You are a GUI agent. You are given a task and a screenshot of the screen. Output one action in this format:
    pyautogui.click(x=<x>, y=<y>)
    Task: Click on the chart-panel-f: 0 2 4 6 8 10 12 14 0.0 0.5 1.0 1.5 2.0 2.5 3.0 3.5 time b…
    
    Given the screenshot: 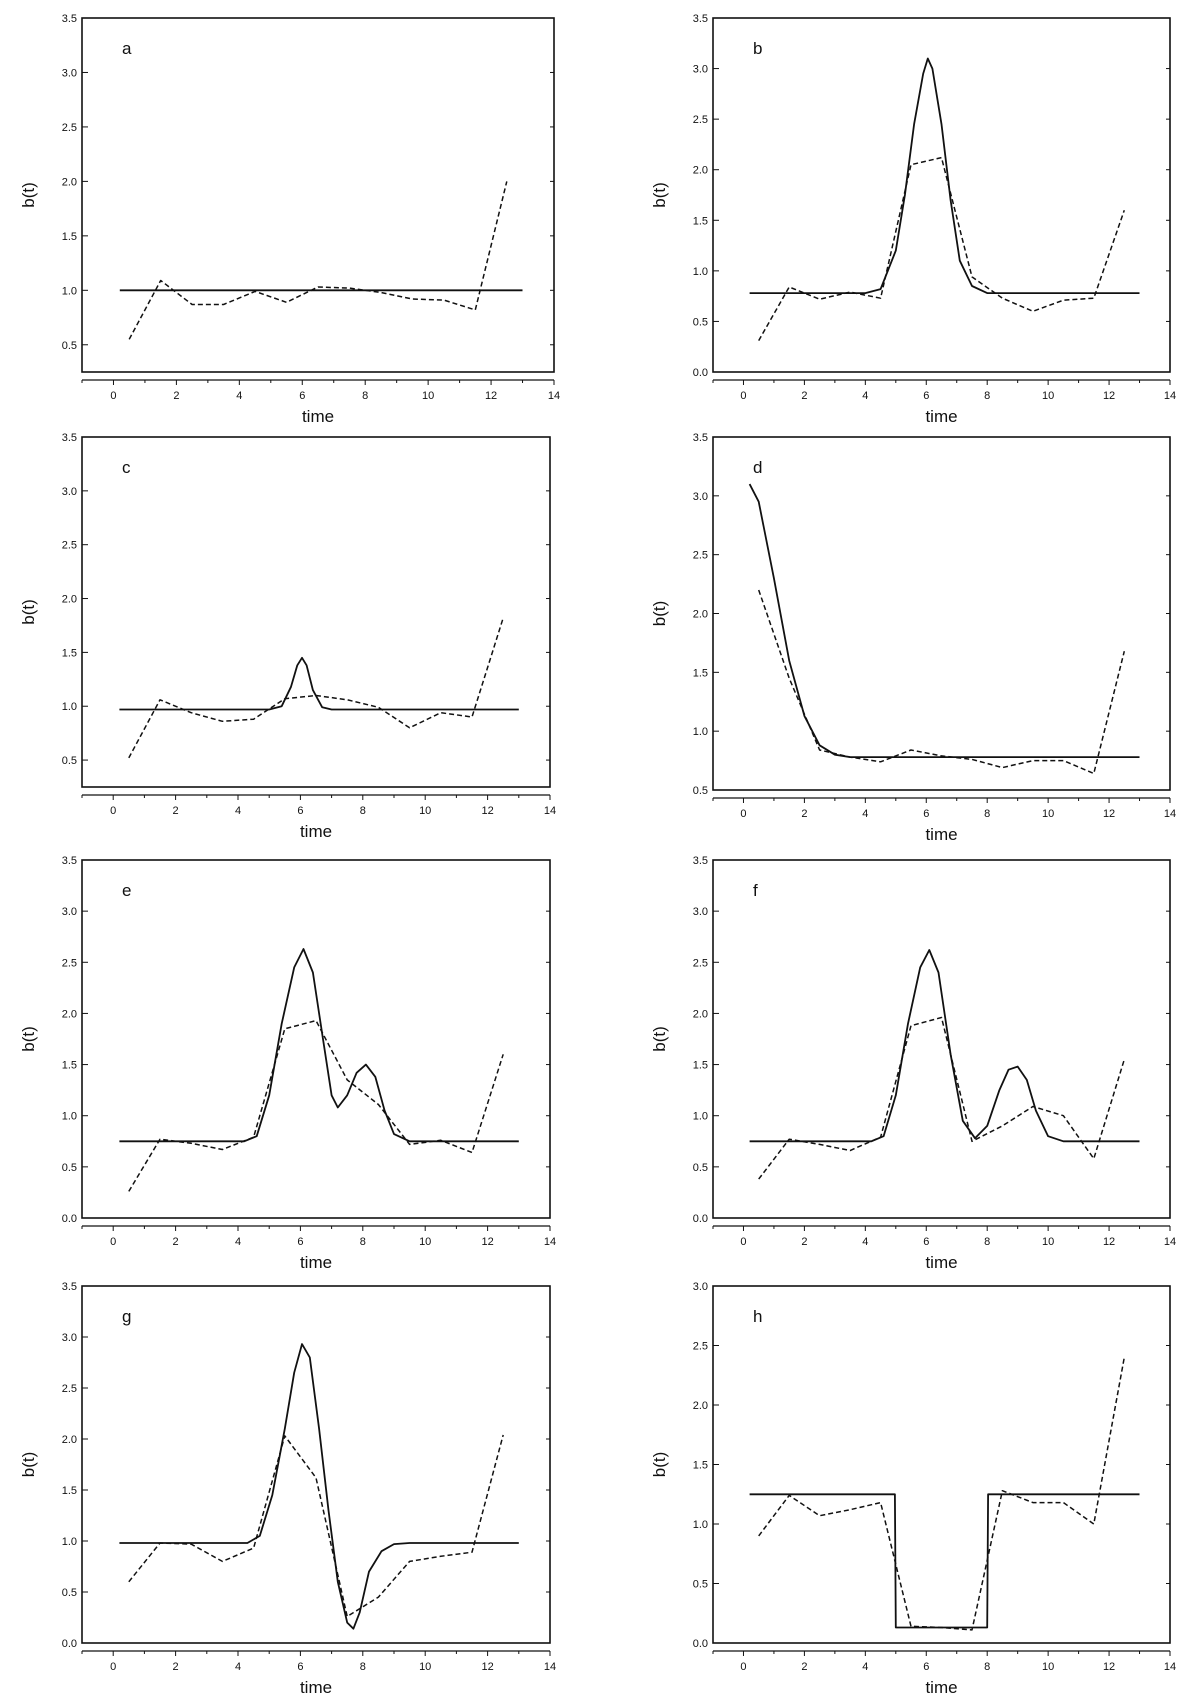 What is the action you would take?
    pyautogui.click(x=913, y=1063)
    